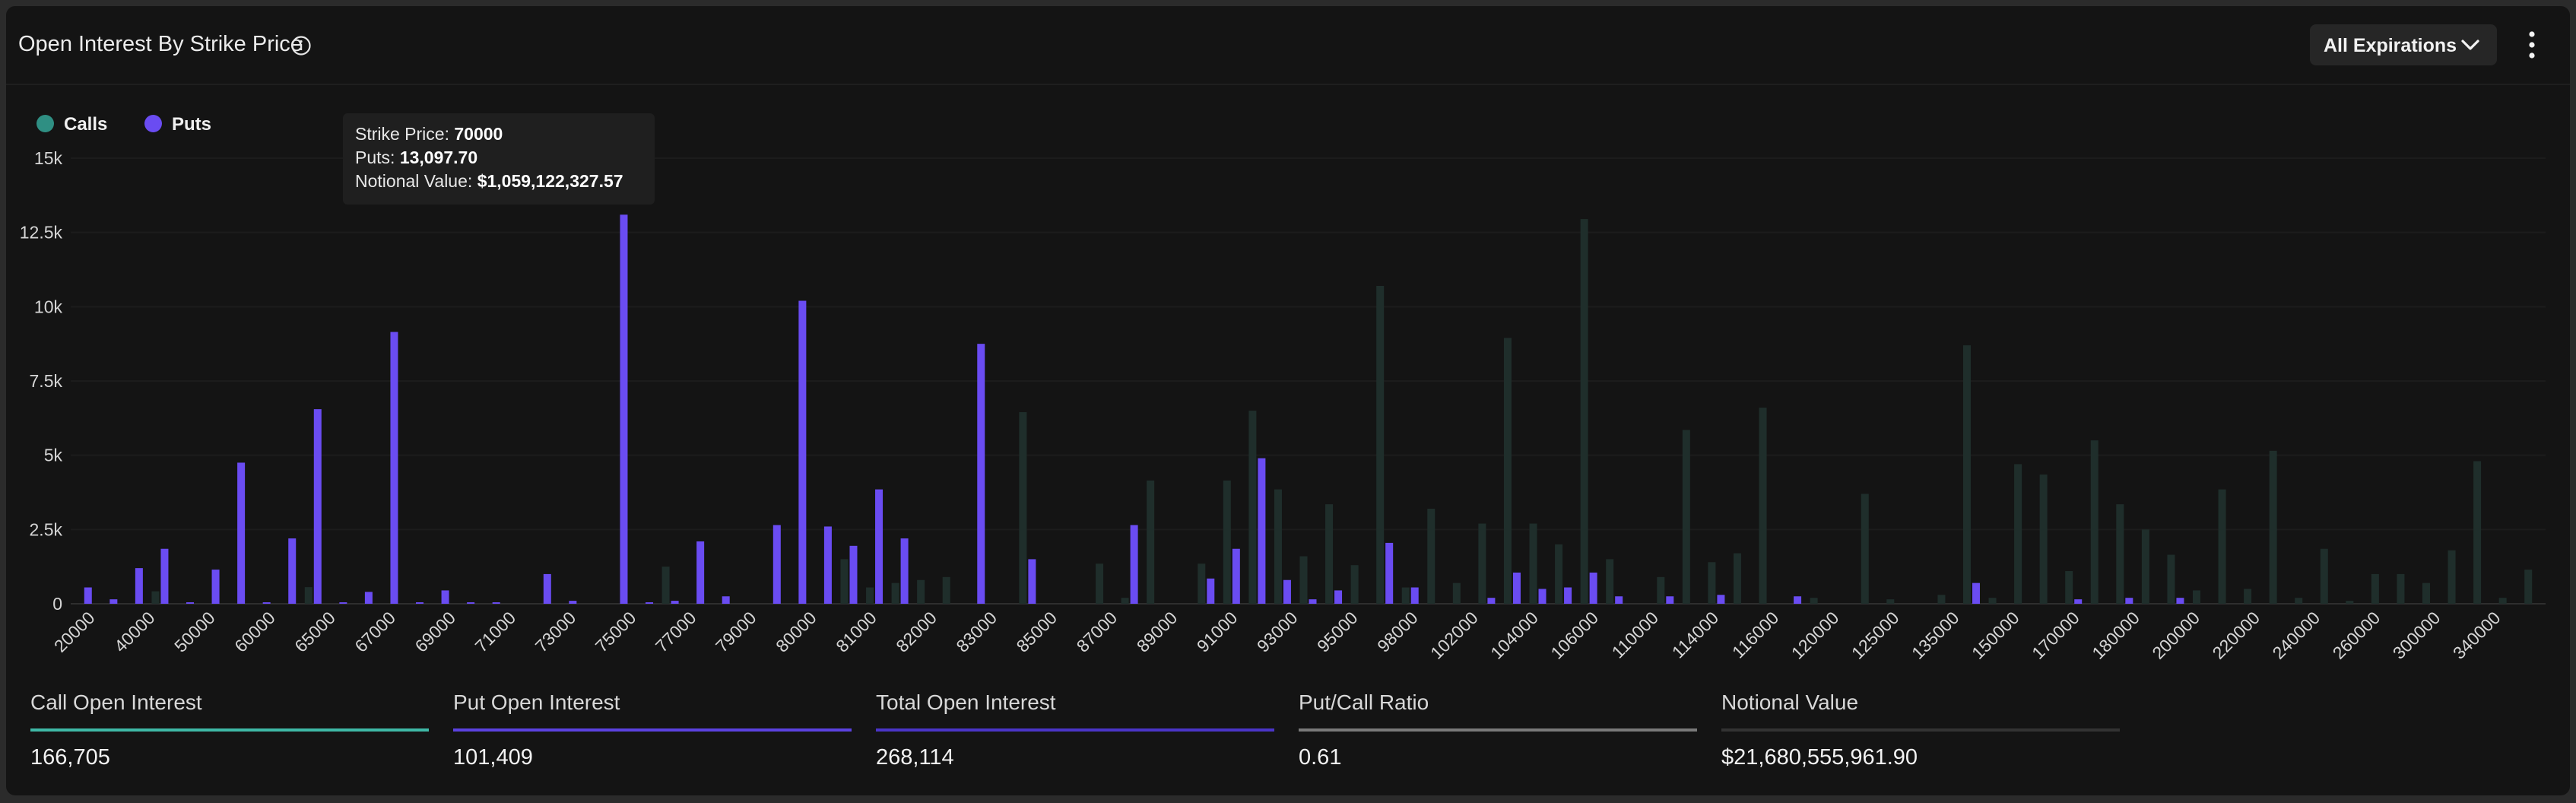 This screenshot has height=803, width=2576. What do you see at coordinates (86, 124) in the screenshot?
I see `legend-label-calls: Calls` at bounding box center [86, 124].